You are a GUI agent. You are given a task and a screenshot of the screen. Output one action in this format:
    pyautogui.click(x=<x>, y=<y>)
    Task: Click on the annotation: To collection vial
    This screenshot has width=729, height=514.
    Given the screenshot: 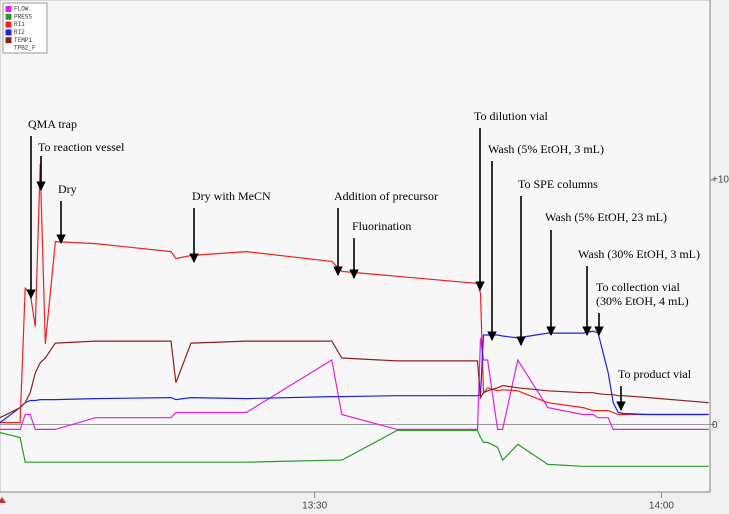 What is the action you would take?
    pyautogui.click(x=638, y=287)
    